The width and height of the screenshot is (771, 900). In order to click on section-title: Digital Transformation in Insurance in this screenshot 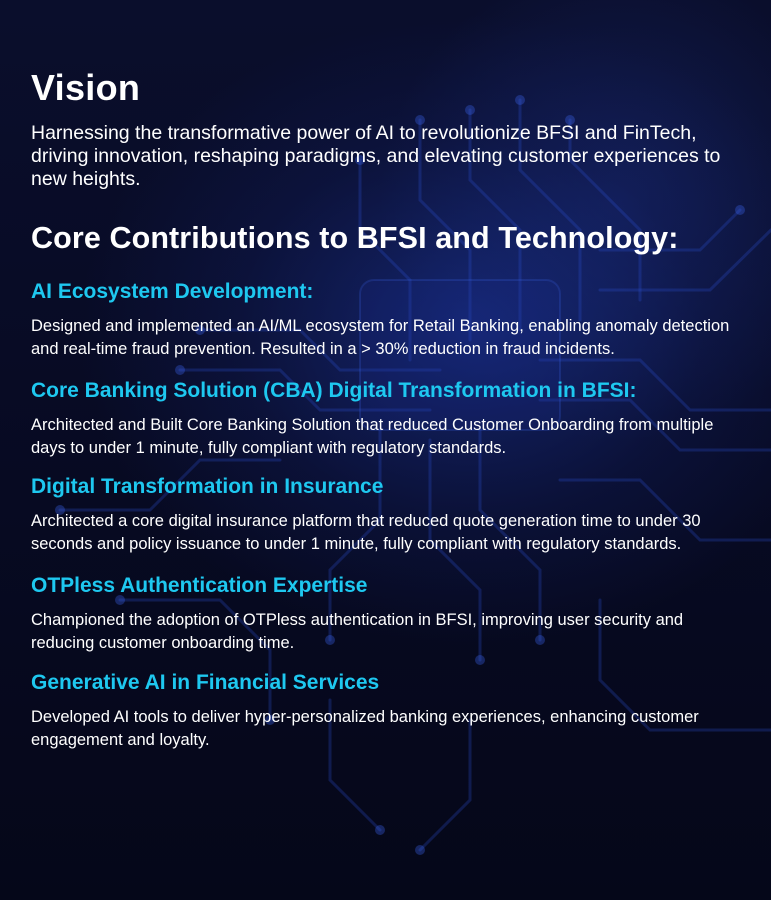, I will do `click(207, 486)`.